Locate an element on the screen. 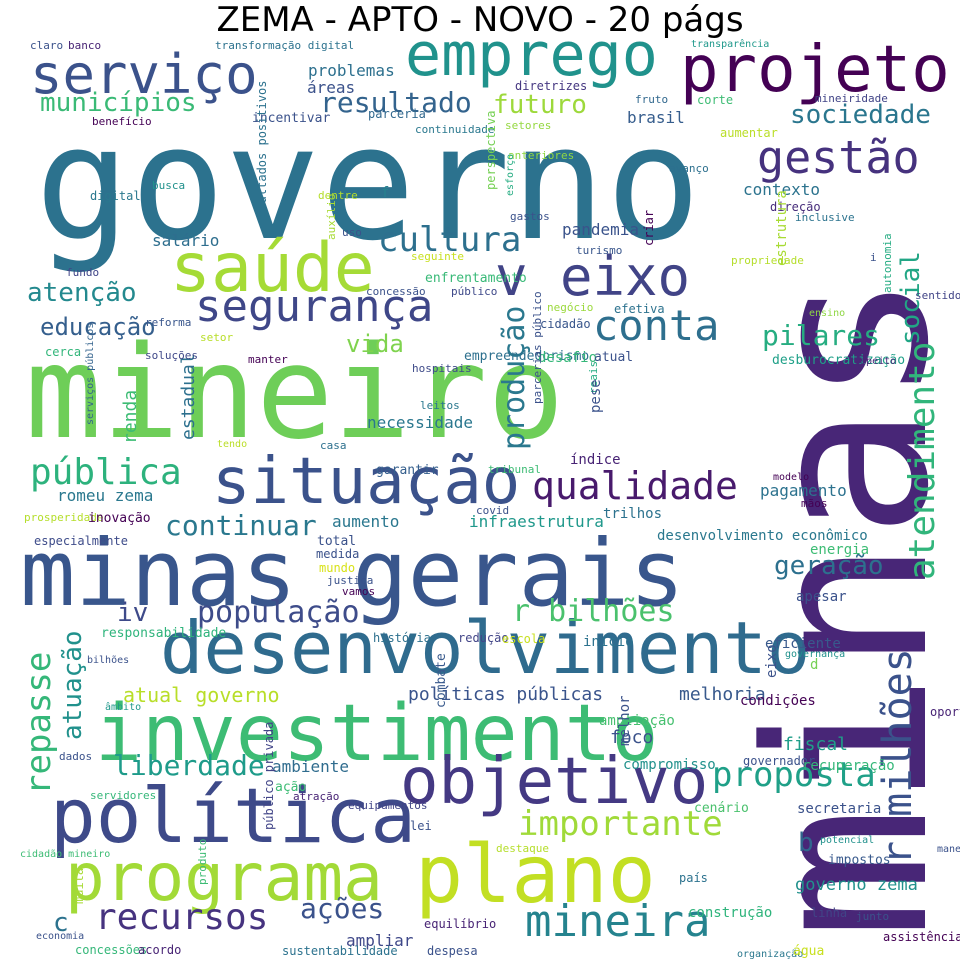 Image resolution: width=960 pixels, height=960 pixels. word-diretrizes: diretrizes is located at coordinates (551, 86).